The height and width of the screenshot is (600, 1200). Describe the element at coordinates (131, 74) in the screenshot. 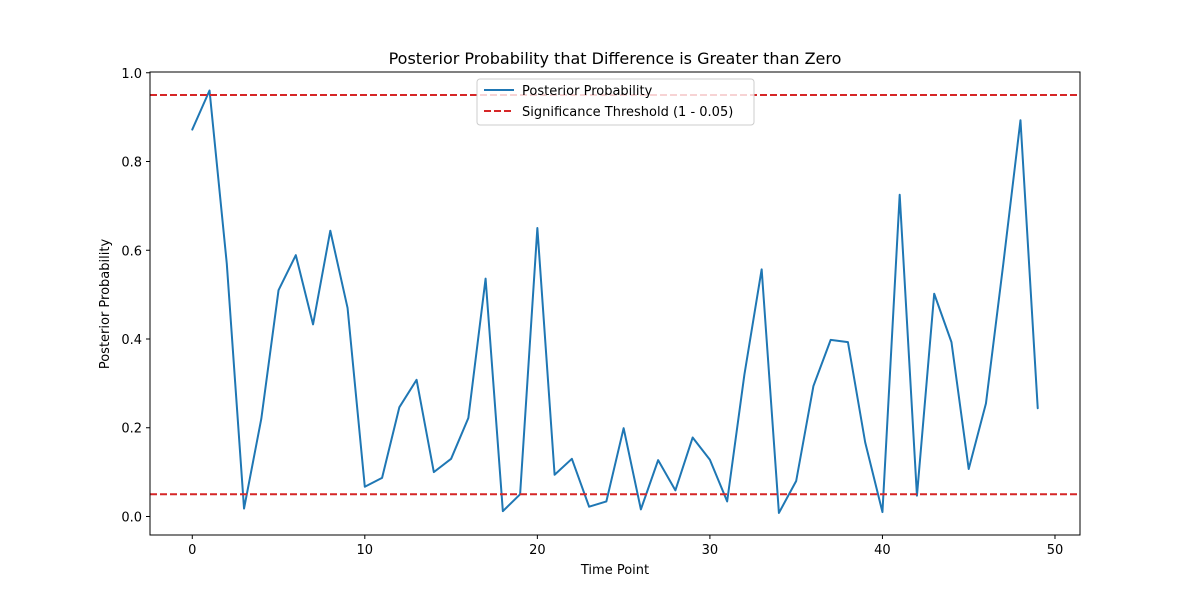

I see `y-tick-label: 1.0` at that location.